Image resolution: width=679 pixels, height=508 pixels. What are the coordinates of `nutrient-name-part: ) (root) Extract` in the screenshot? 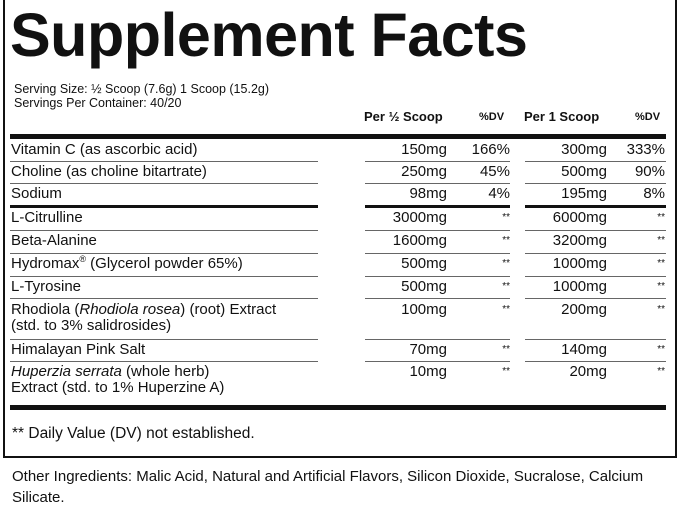 It's located at (228, 309).